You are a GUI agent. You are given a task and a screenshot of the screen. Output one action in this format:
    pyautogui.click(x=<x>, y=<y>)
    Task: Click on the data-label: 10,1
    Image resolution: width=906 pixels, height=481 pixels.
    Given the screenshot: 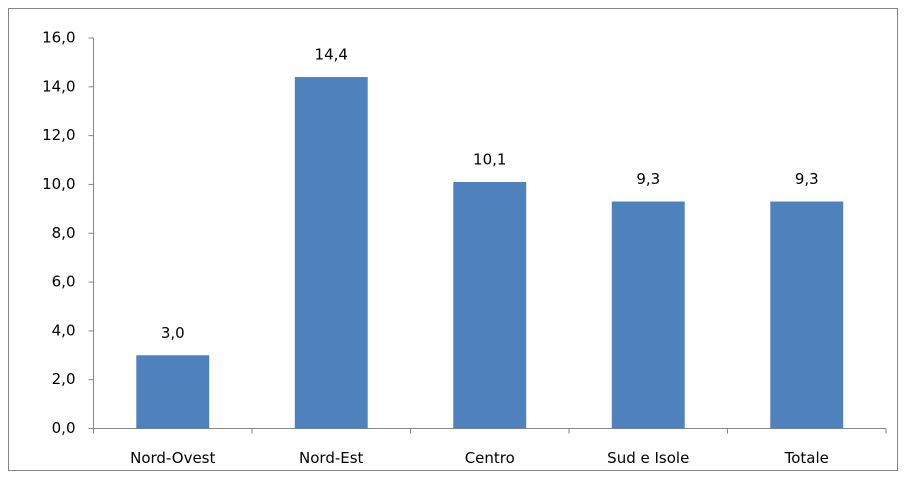 What is the action you would take?
    pyautogui.click(x=489, y=159)
    